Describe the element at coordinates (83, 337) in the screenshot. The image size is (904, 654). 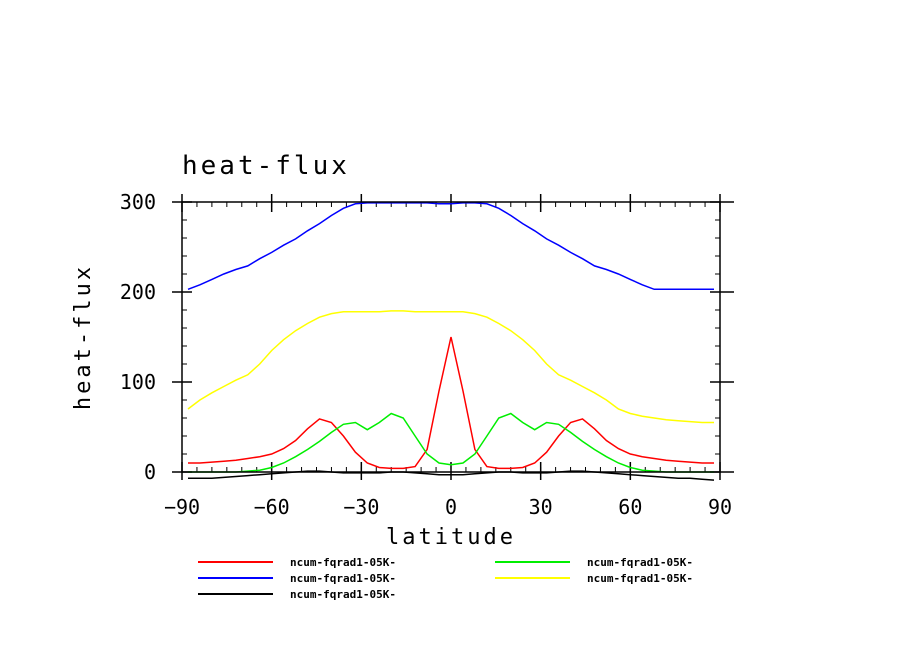
I see `y-axis-label: heat-flux` at that location.